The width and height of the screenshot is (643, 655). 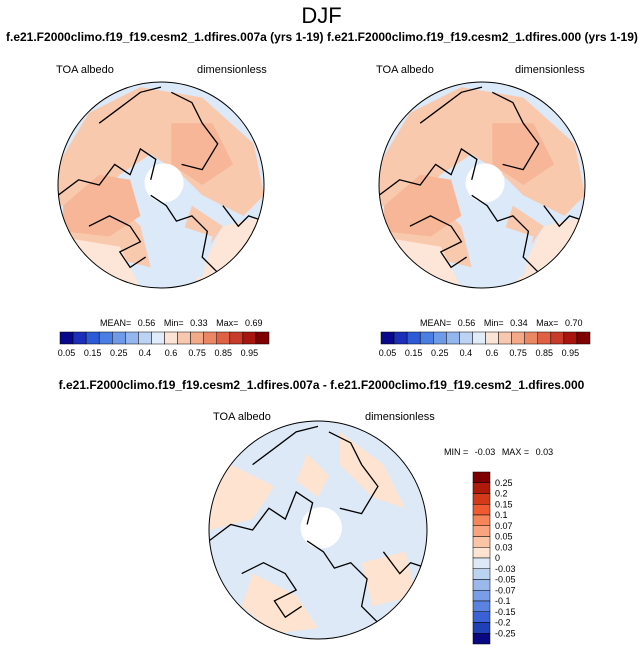 What do you see at coordinates (505, 612) in the screenshot?
I see `colorbar-tick-label-2-12: -0.15` at bounding box center [505, 612].